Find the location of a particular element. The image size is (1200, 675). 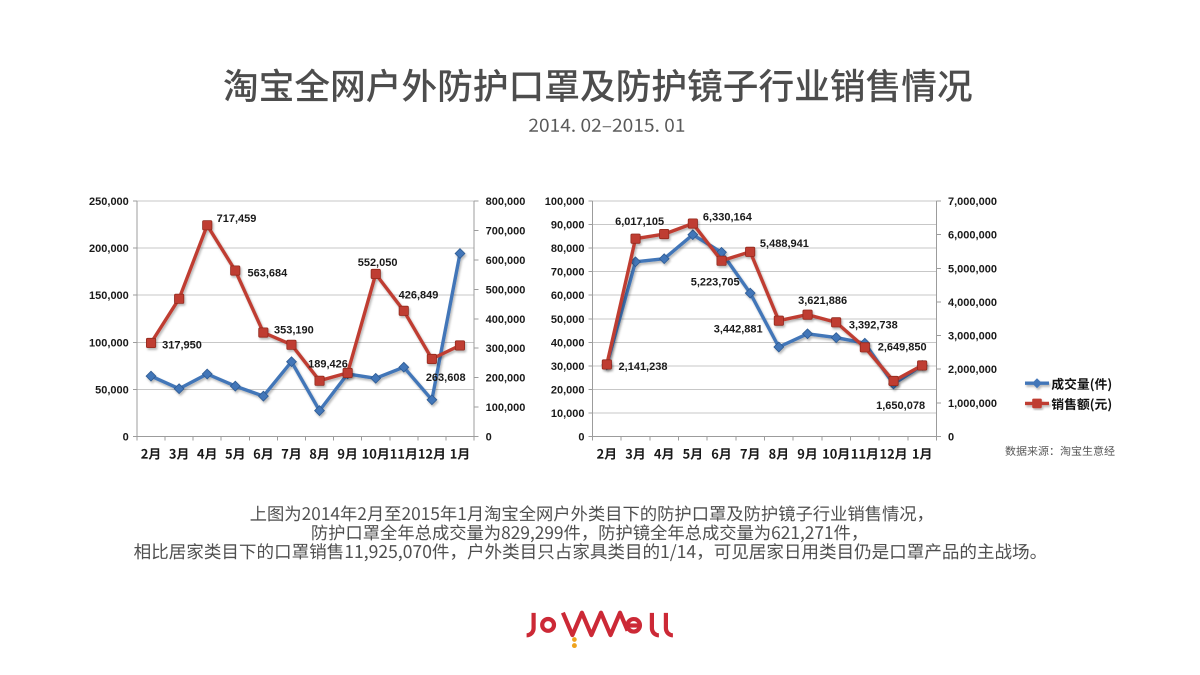

svg-text: 250,000 is located at coordinates (109, 202).